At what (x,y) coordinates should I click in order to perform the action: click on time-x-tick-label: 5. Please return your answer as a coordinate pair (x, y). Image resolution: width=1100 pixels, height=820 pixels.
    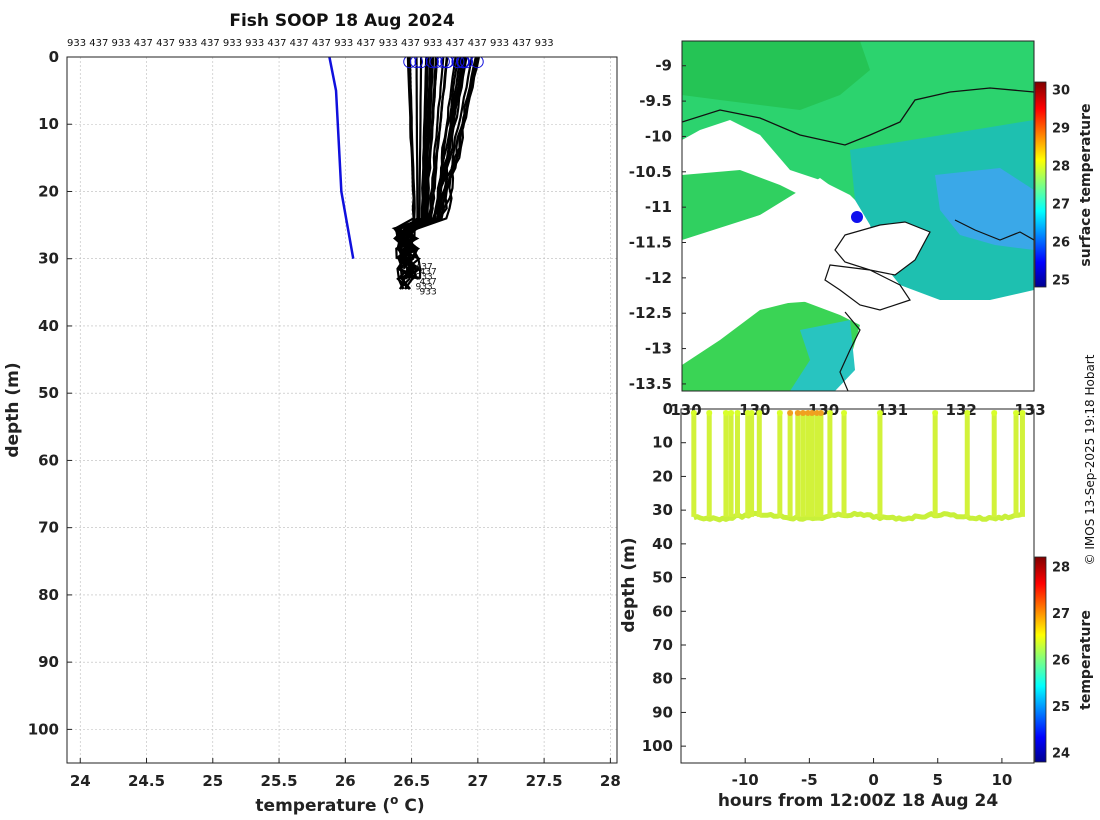
    Looking at the image, I should click on (938, 780).